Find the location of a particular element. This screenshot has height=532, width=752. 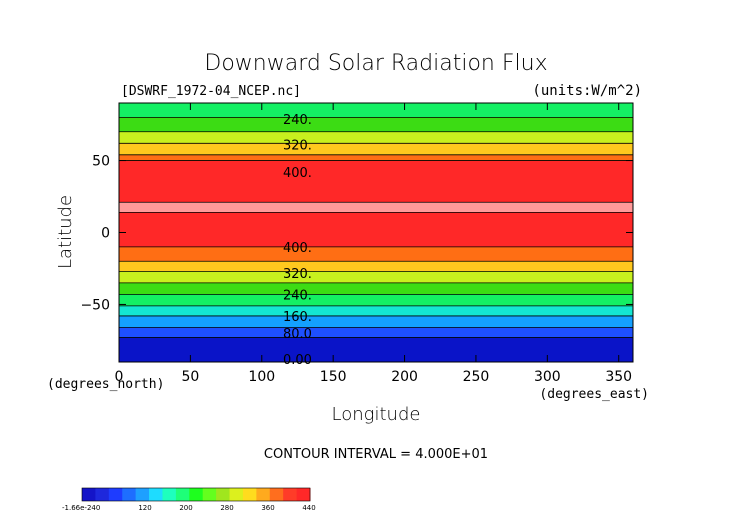

contour-label-4: 320. is located at coordinates (297, 274).